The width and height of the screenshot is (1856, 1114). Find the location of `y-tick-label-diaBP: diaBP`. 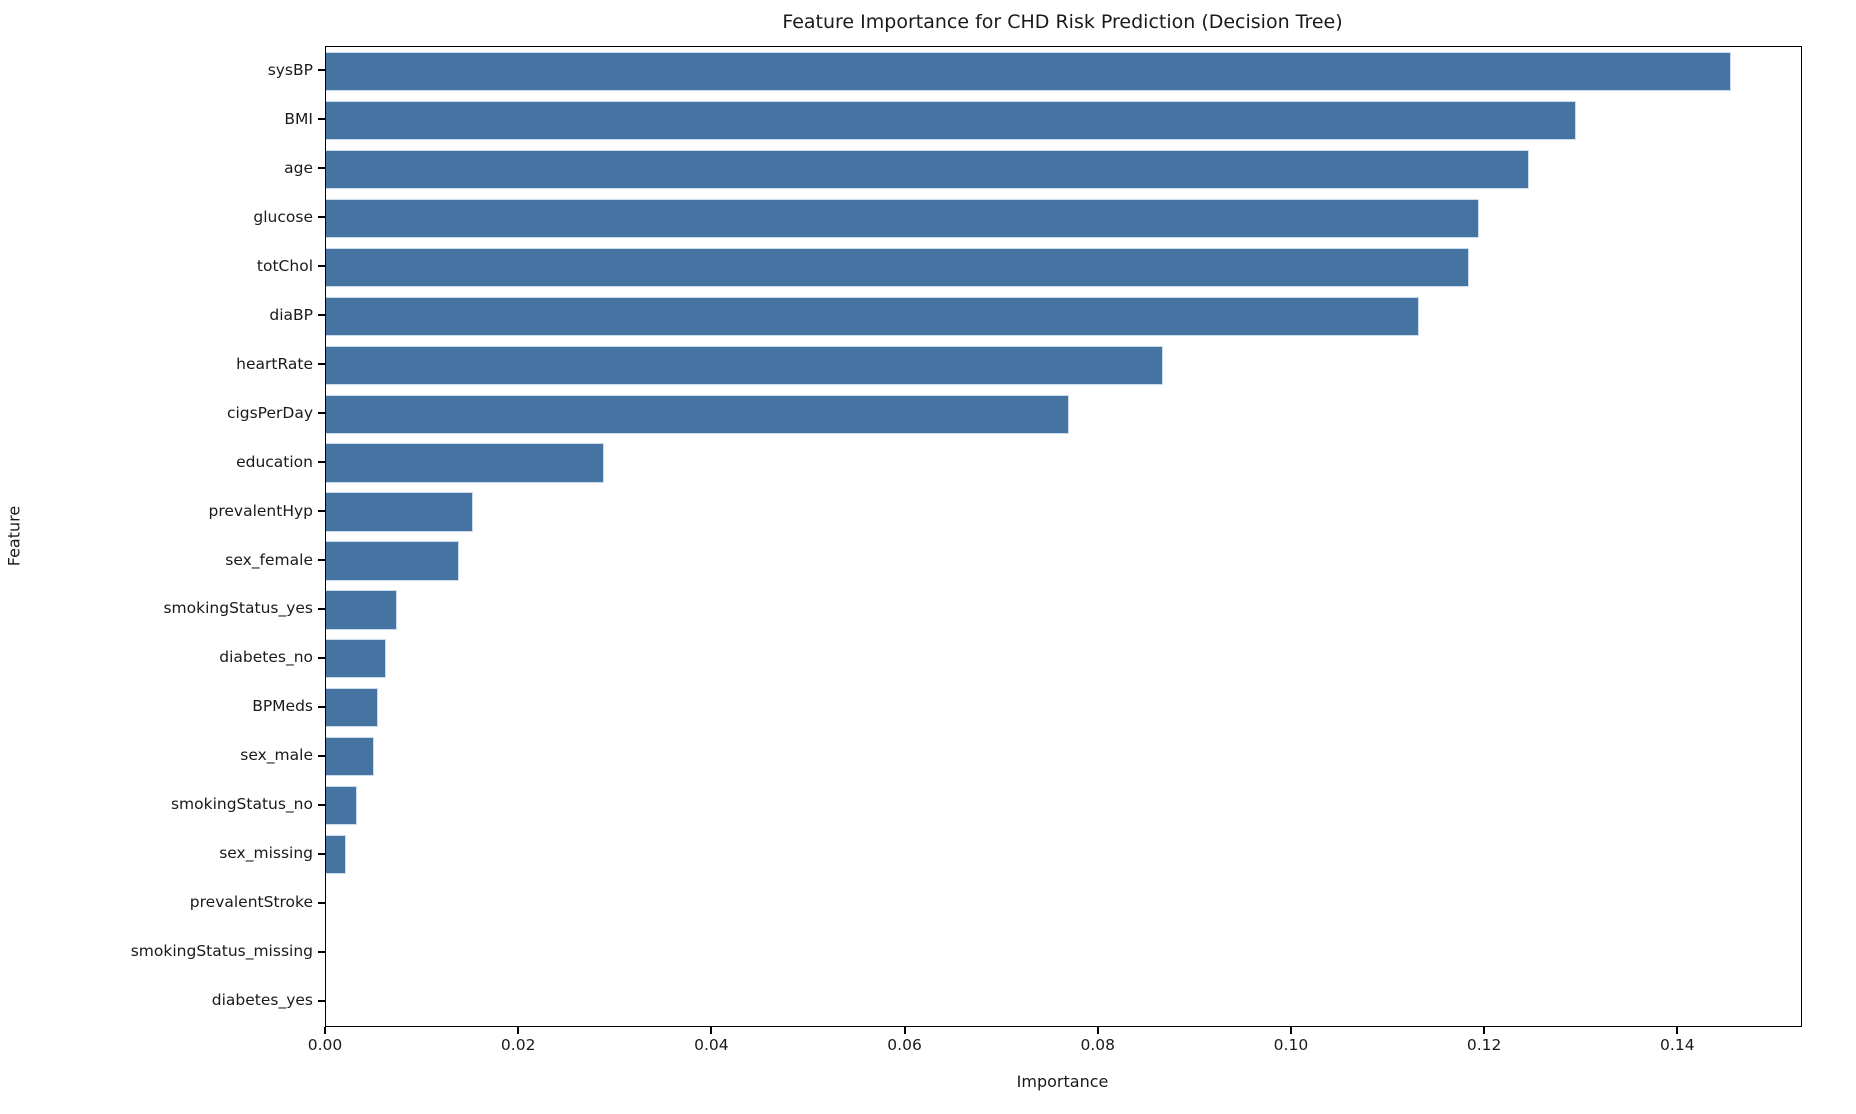

y-tick-label-diaBP: diaBP is located at coordinates (291, 314).